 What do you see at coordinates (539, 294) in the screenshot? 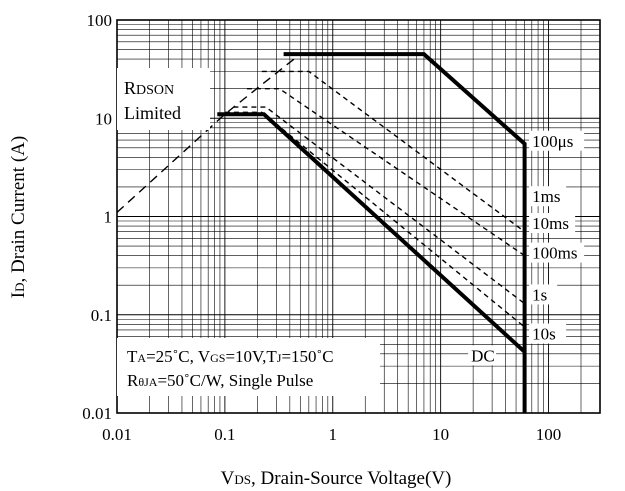
I see `curve-label: 1s` at bounding box center [539, 294].